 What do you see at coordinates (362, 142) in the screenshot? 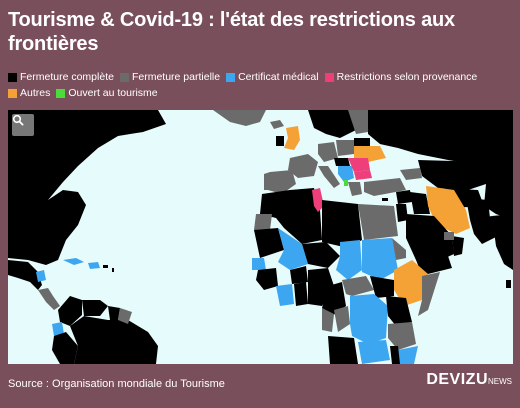
I see `region-belarus` at bounding box center [362, 142].